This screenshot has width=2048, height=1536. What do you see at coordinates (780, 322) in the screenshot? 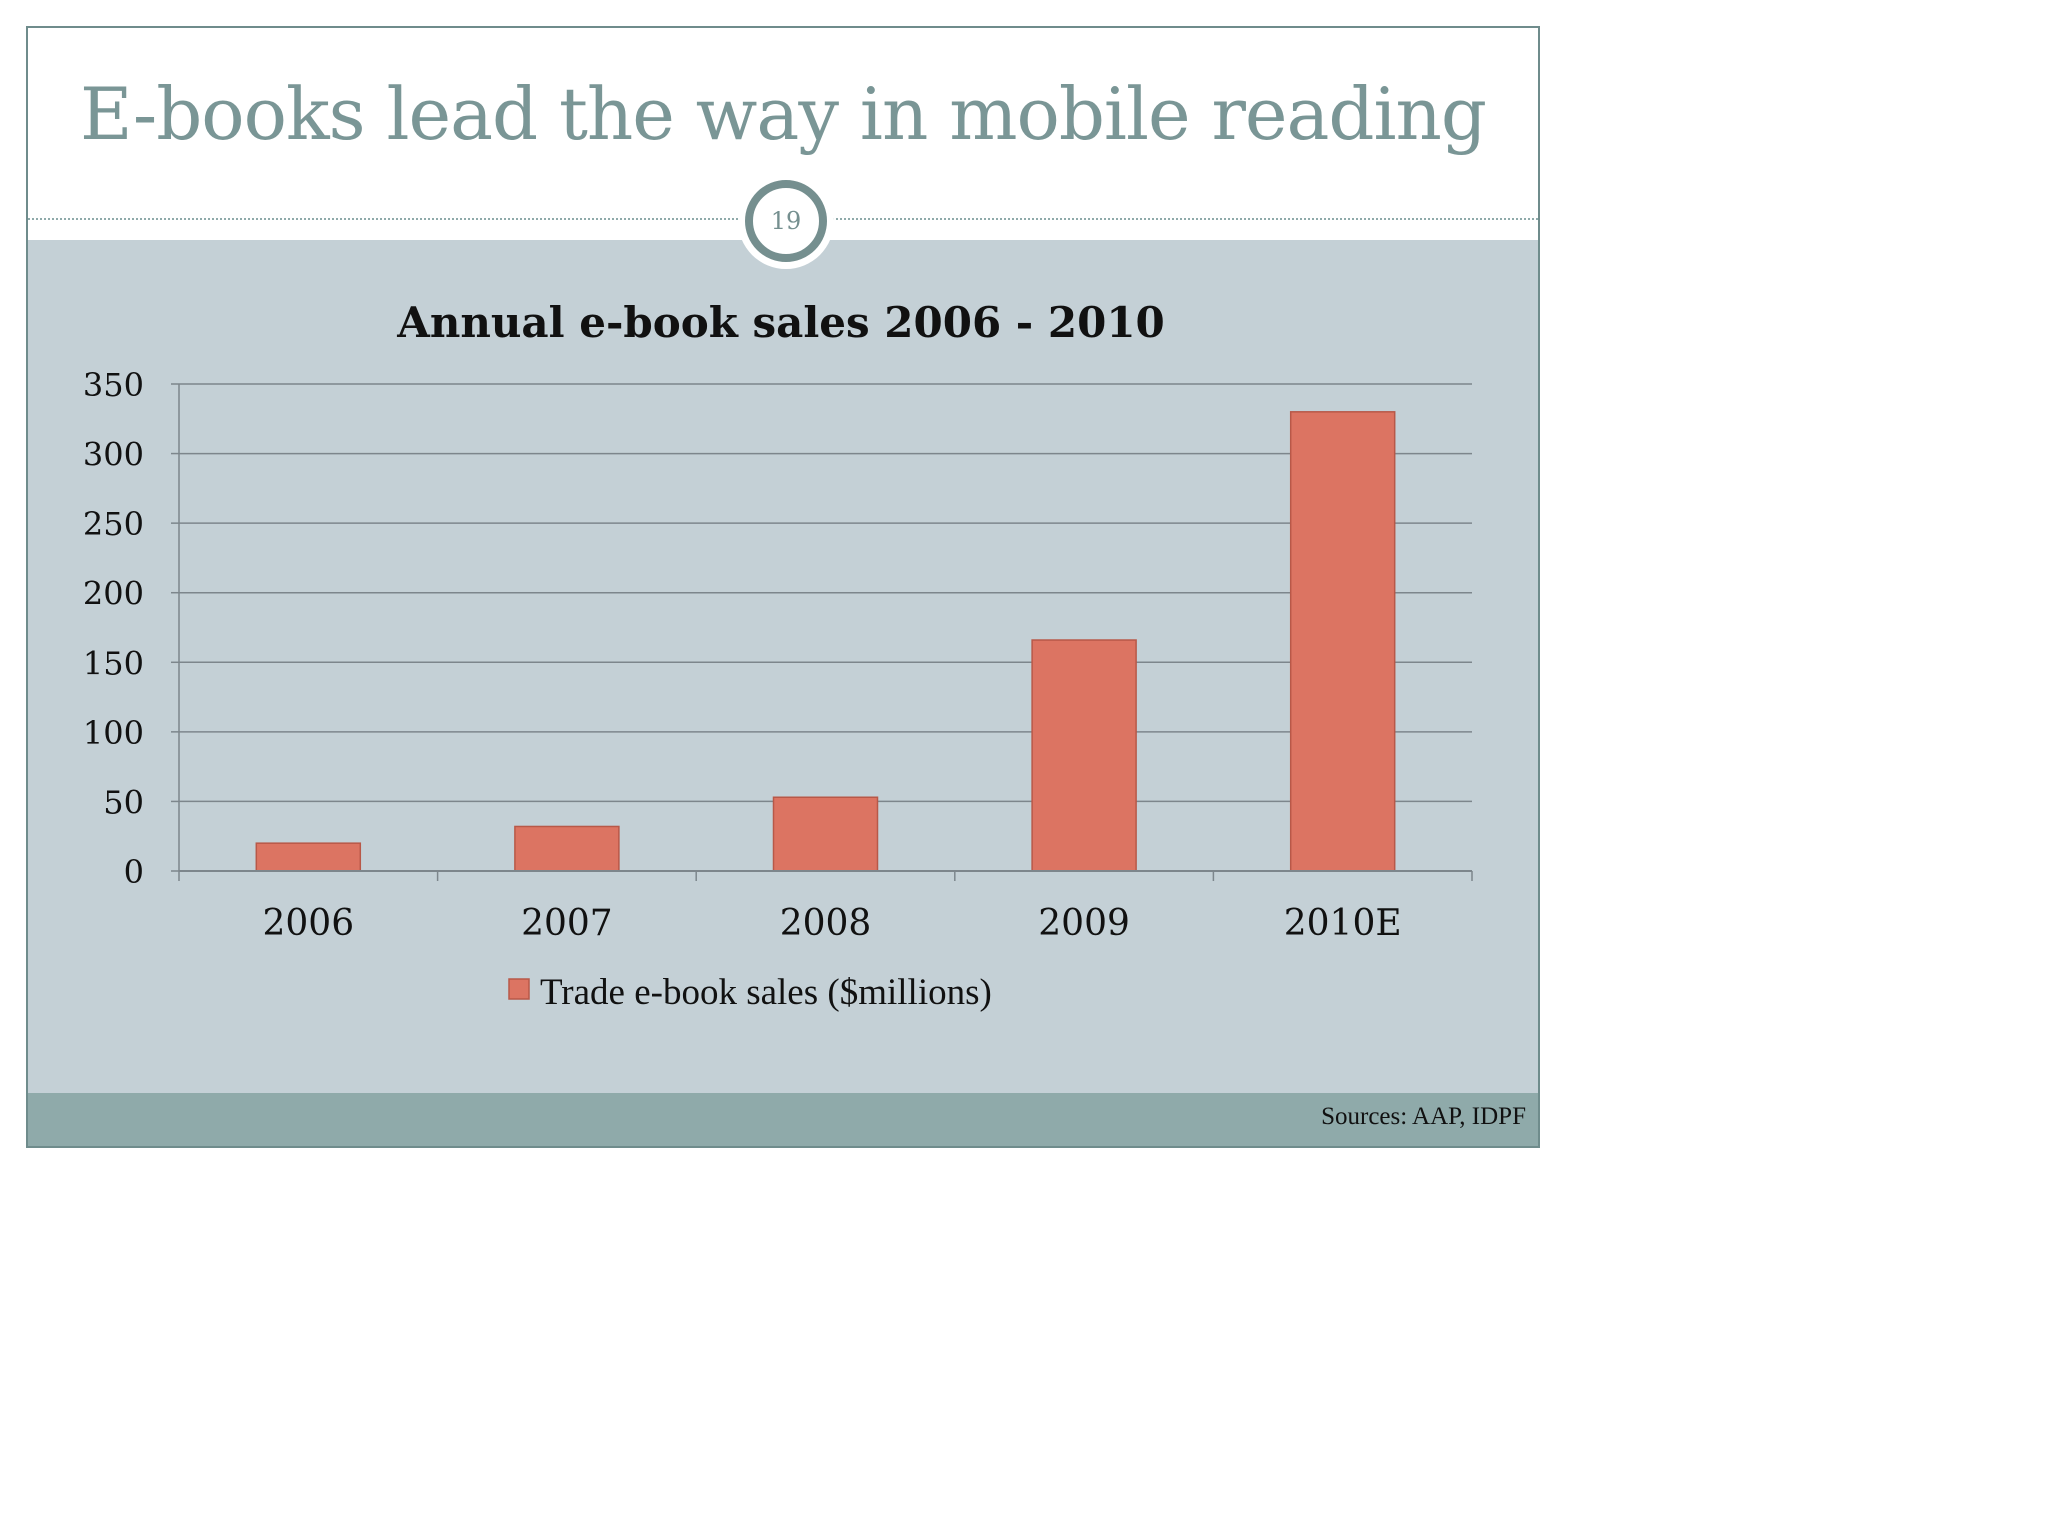
I see `chart-title: Annual e-book sales 2006 - 2010` at bounding box center [780, 322].